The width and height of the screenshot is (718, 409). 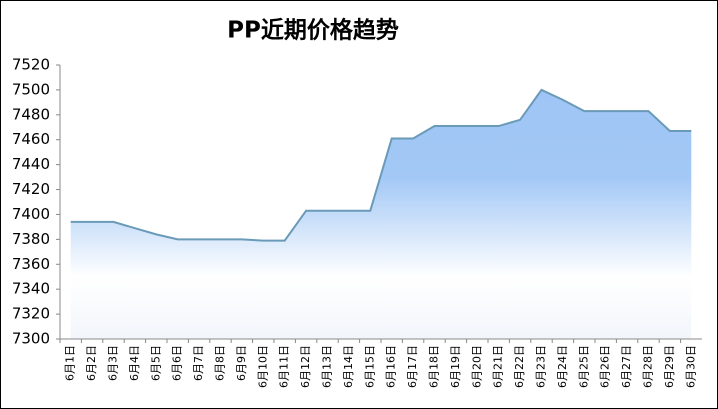 What do you see at coordinates (369, 366) in the screenshot?
I see `x-tick-label: 6月15日` at bounding box center [369, 366].